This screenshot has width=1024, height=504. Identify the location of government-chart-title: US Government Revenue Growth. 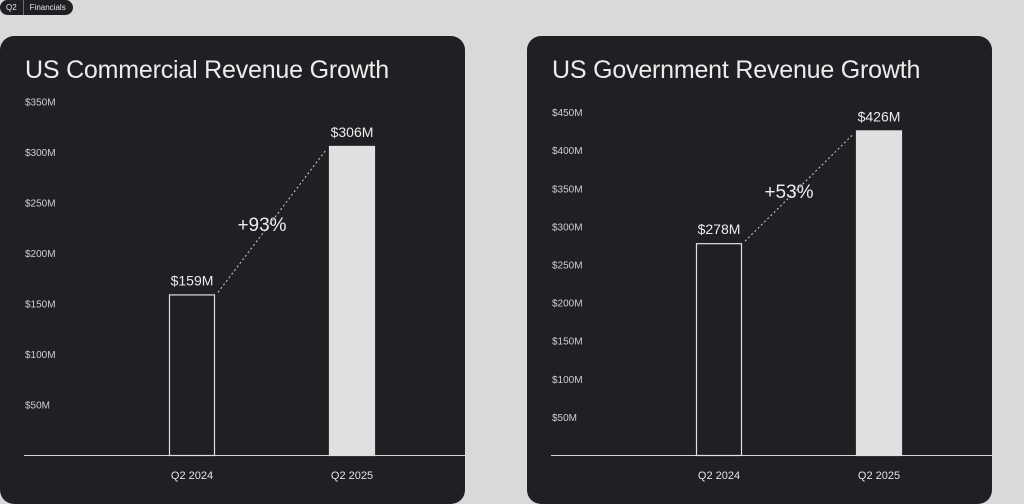
(736, 70).